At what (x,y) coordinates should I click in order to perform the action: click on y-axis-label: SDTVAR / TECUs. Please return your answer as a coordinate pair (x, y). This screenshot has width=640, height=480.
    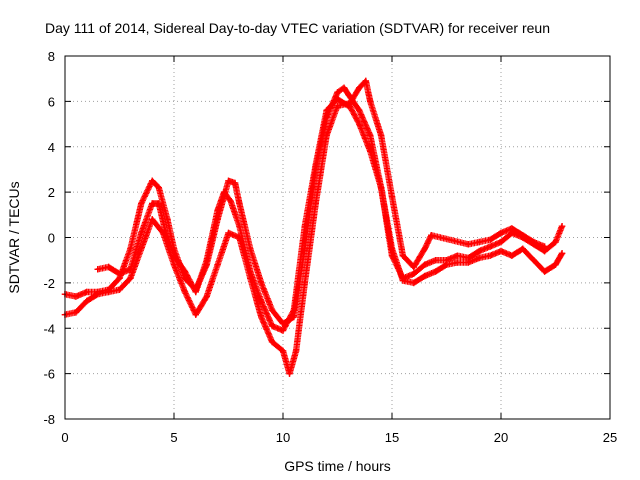
    Looking at the image, I should click on (14, 237).